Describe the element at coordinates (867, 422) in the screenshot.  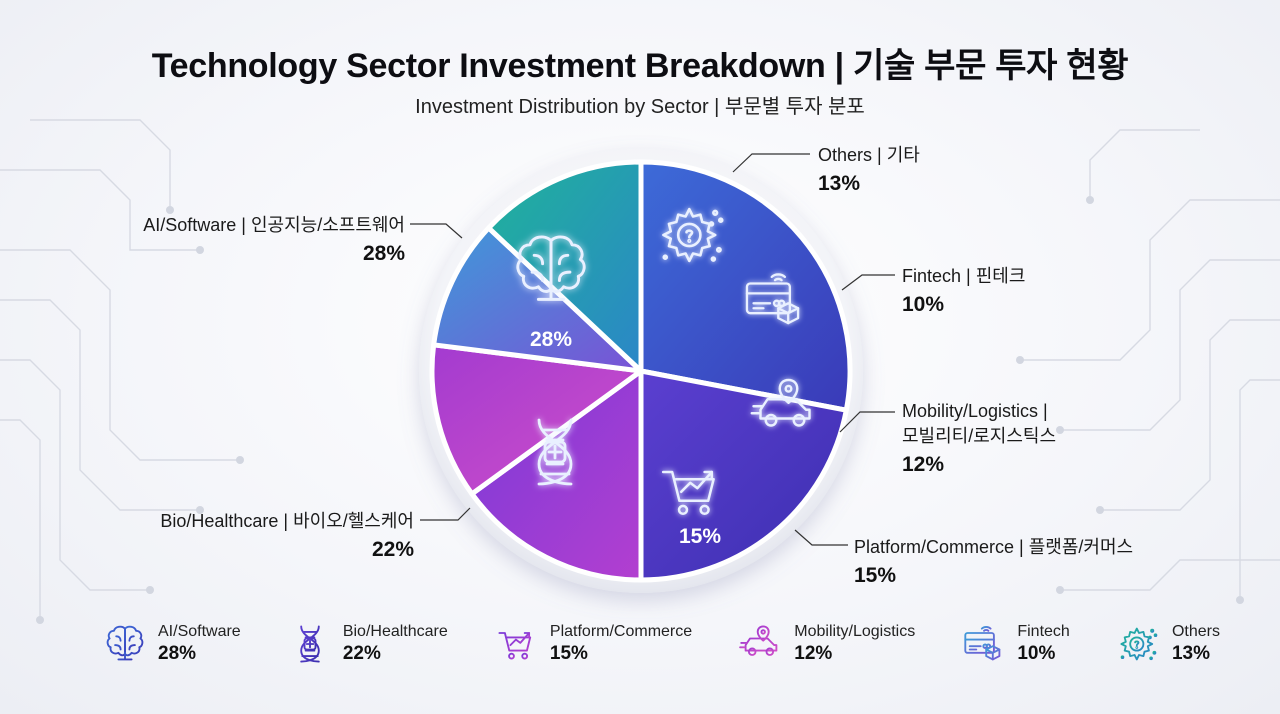
I see `leader-line-mobility` at that location.